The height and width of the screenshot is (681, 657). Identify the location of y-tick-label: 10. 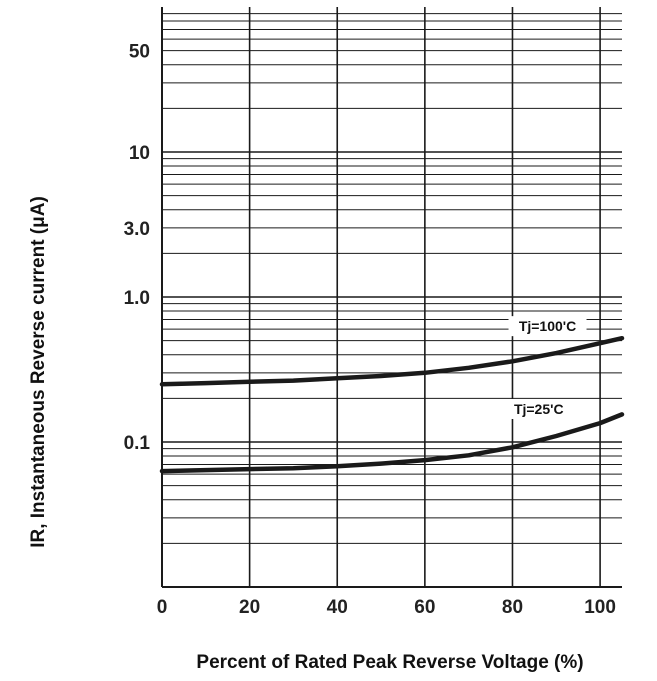
(139, 153).